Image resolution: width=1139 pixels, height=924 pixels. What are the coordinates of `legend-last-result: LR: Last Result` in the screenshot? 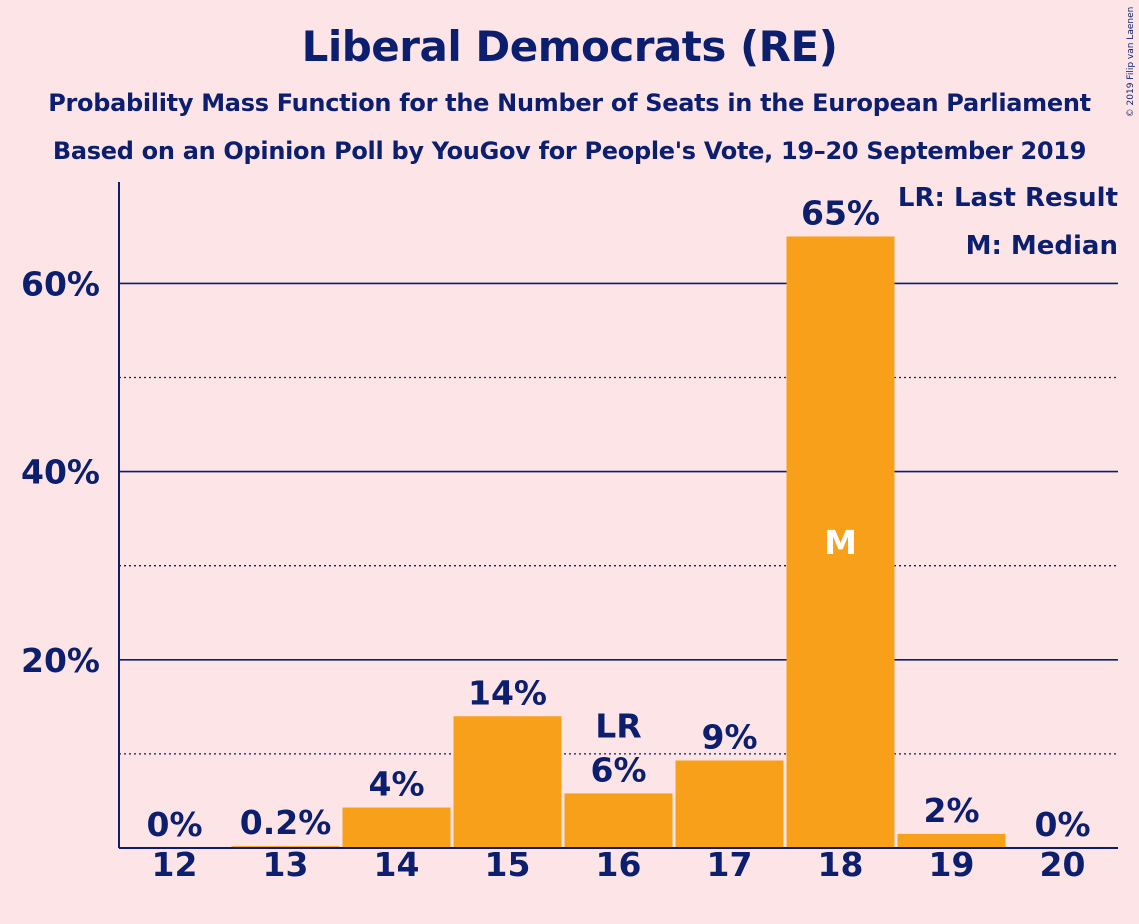 It's located at (1007, 198).